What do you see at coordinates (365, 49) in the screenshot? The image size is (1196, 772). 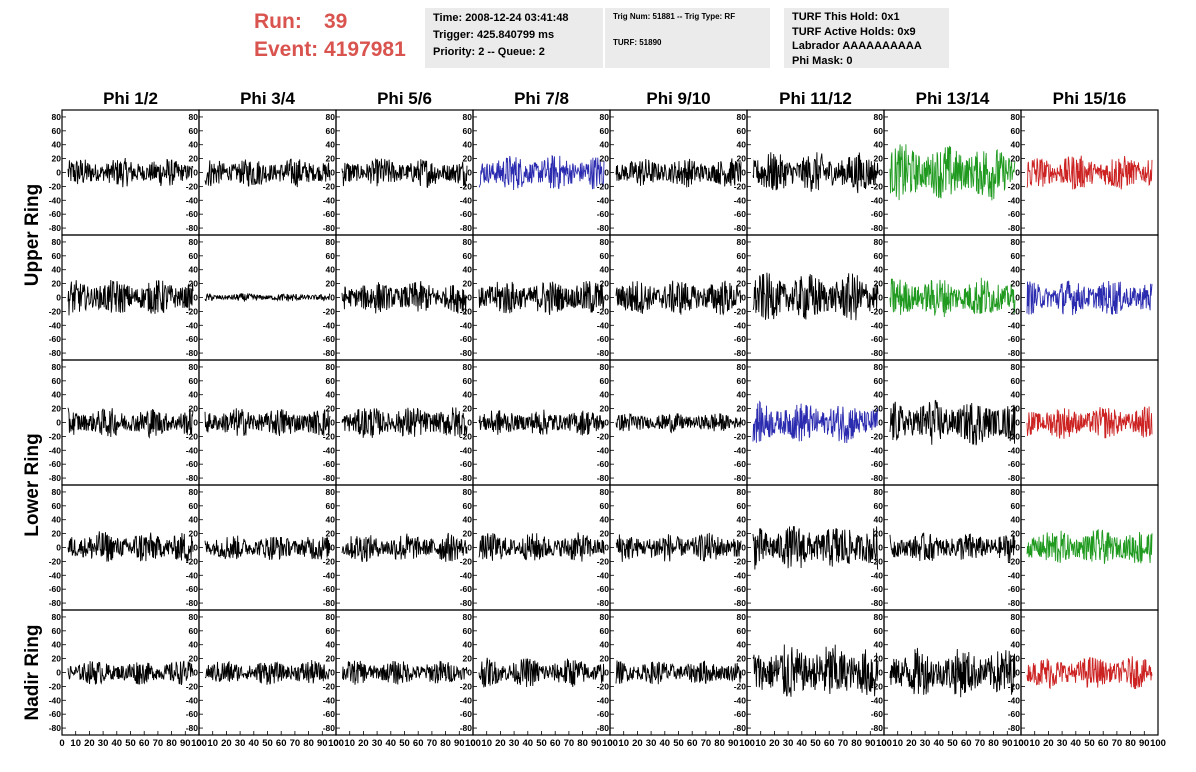 I see `event-value: 4197981` at bounding box center [365, 49].